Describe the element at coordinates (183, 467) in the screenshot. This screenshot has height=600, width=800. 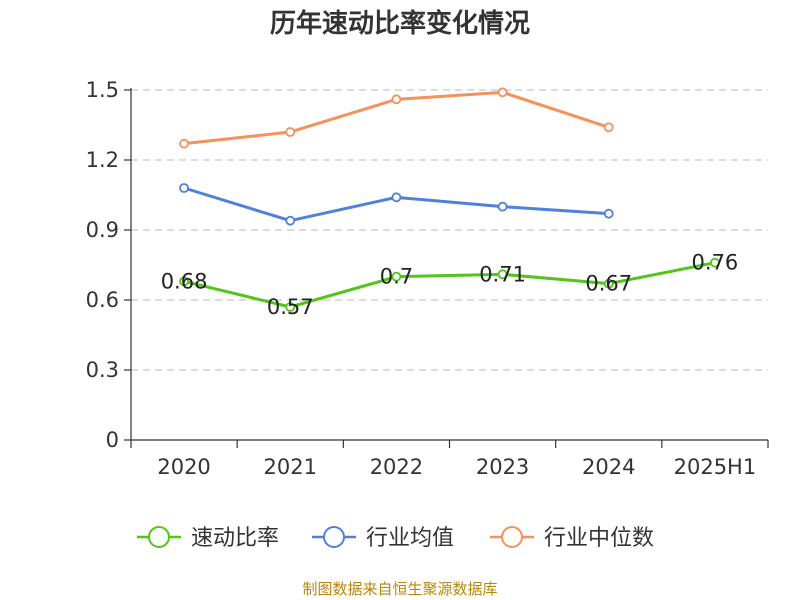
I see `x-tick-label: 2020` at that location.